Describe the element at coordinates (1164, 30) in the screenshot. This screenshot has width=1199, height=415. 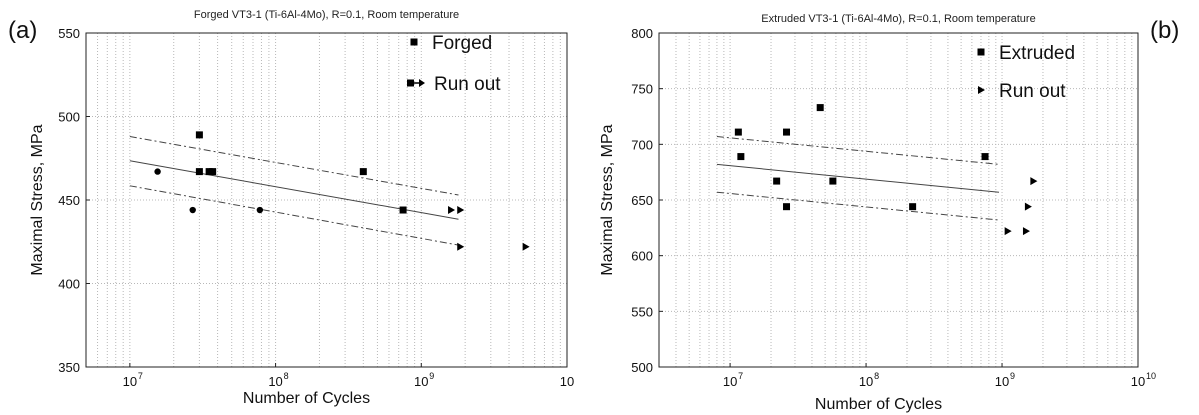
I see `panel-label: (b)` at that location.